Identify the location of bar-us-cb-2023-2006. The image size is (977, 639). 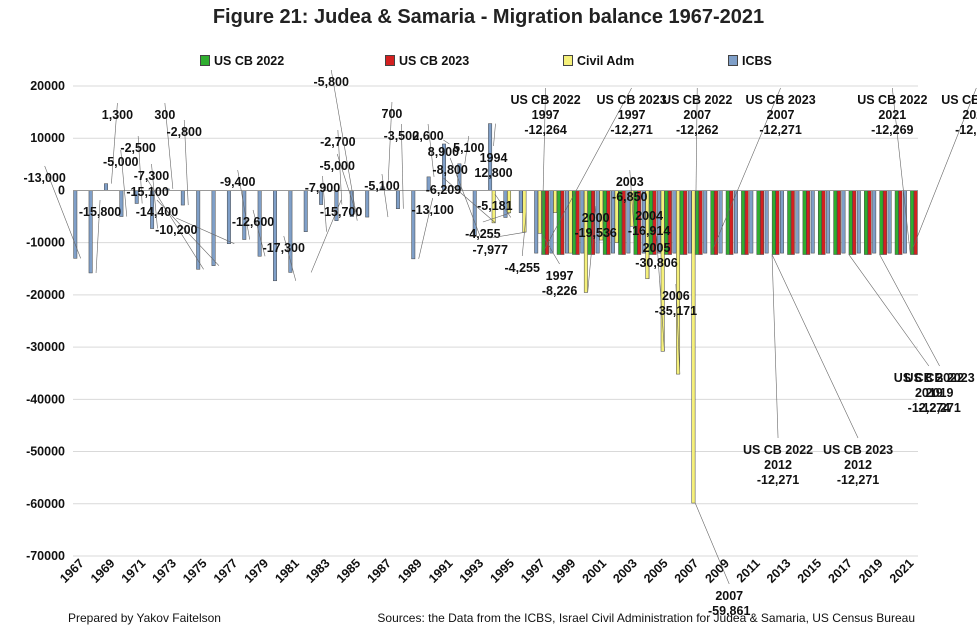
(685, 222).